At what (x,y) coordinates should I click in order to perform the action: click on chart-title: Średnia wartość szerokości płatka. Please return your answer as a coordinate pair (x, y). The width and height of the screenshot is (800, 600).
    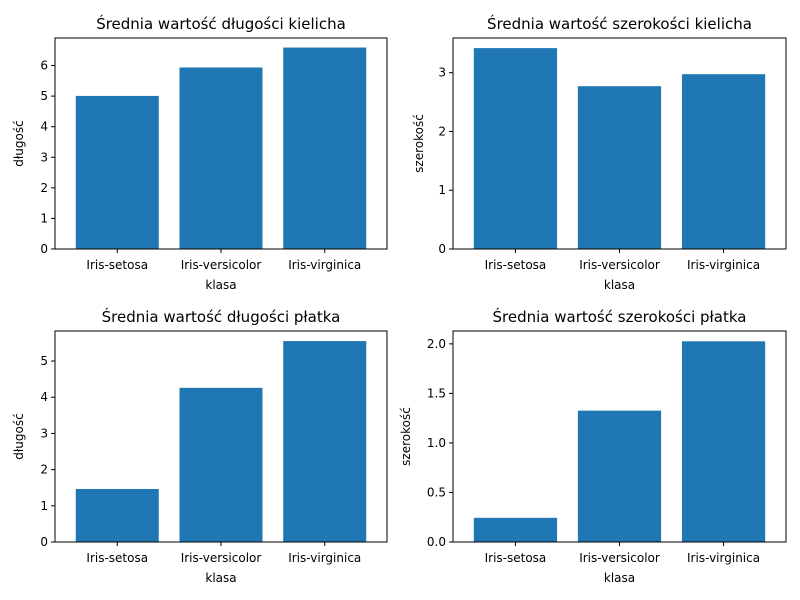
    Looking at the image, I should click on (620, 316).